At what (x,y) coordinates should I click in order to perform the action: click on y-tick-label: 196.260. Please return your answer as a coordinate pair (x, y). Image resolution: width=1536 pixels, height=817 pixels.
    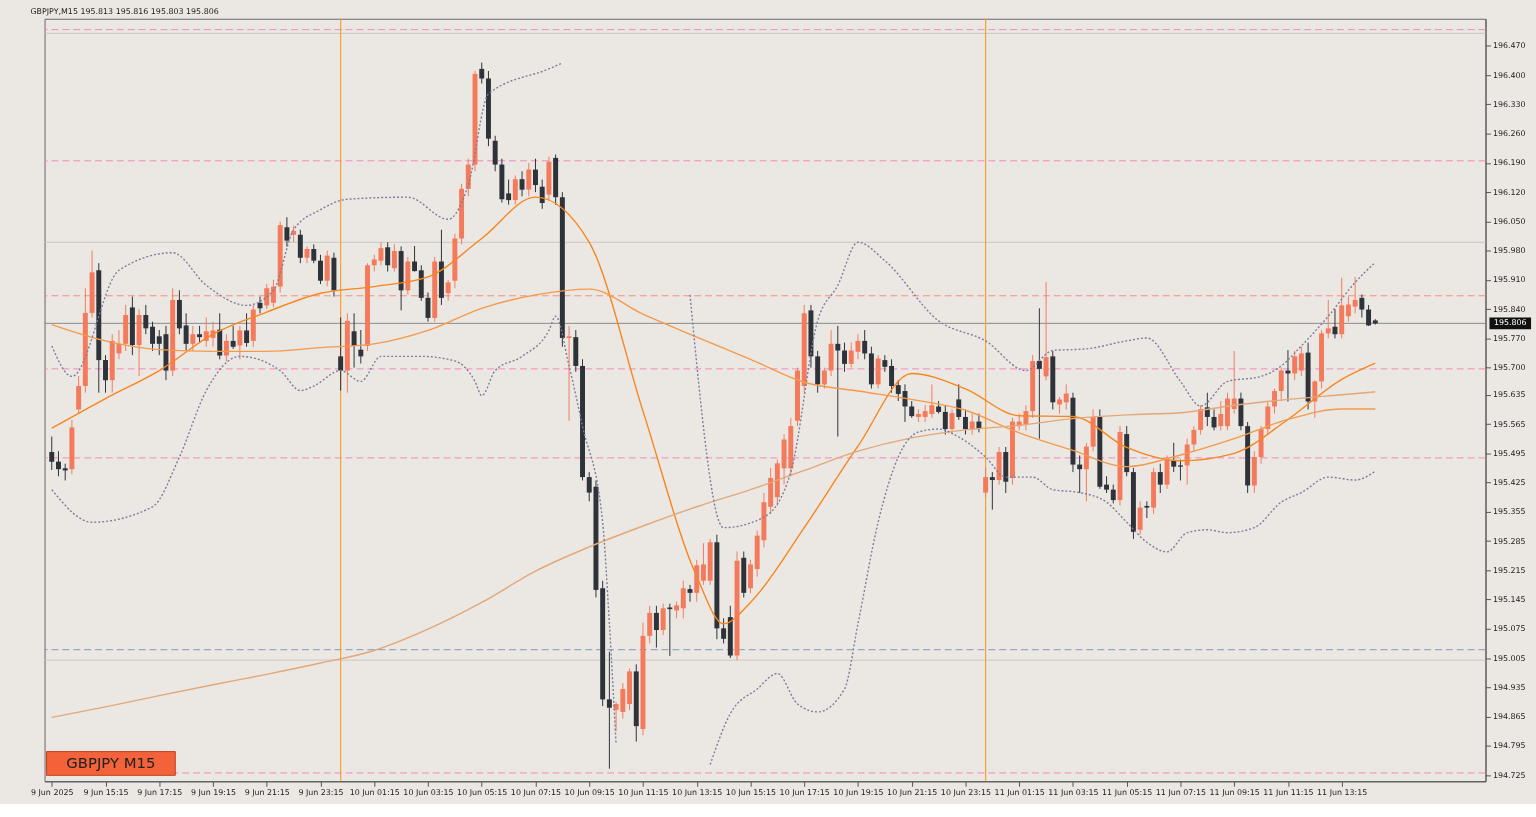
    Looking at the image, I should click on (1509, 134).